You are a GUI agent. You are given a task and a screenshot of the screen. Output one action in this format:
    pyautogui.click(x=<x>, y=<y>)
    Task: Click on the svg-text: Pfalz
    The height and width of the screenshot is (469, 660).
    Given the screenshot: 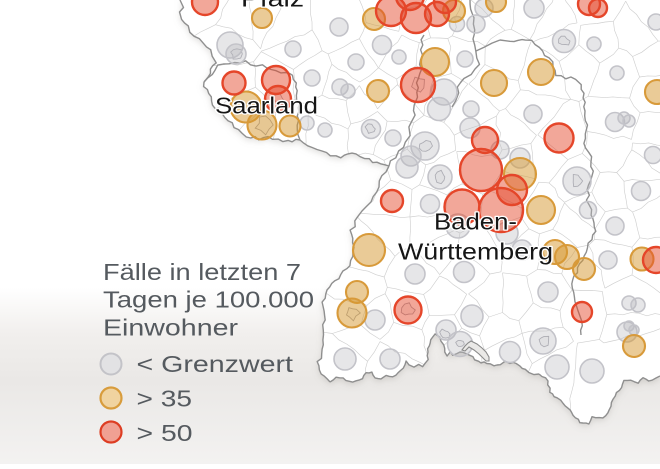 What is the action you would take?
    pyautogui.click(x=272, y=6)
    